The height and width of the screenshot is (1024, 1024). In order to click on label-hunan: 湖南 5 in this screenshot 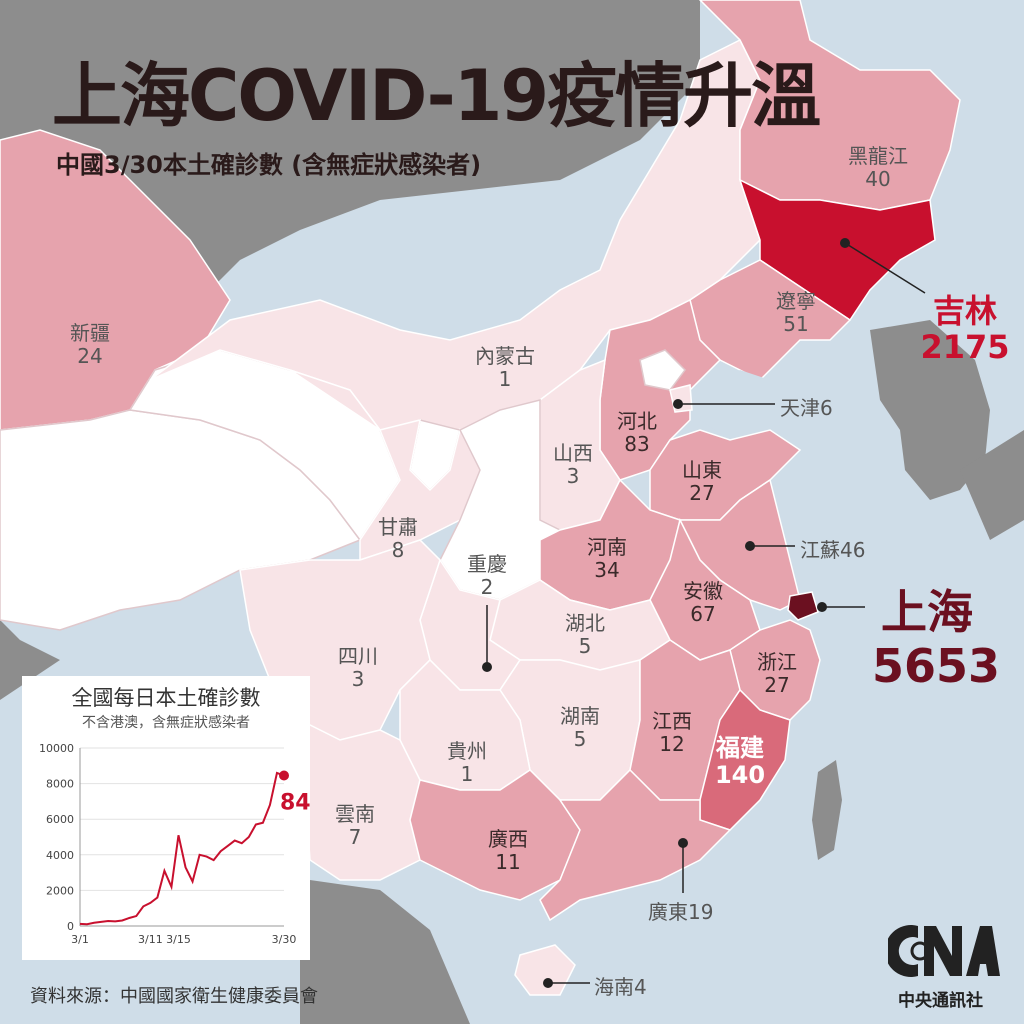, I will do `click(580, 728)`.